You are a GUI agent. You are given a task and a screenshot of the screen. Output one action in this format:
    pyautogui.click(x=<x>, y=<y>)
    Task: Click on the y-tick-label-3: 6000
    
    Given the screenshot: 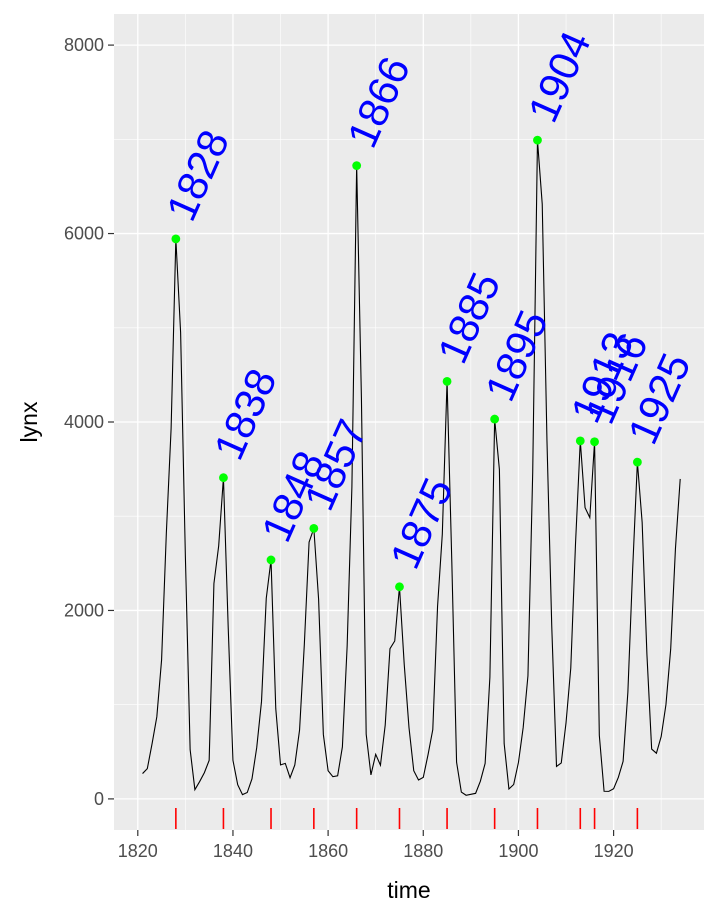 What is the action you would take?
    pyautogui.click(x=84, y=234)
    